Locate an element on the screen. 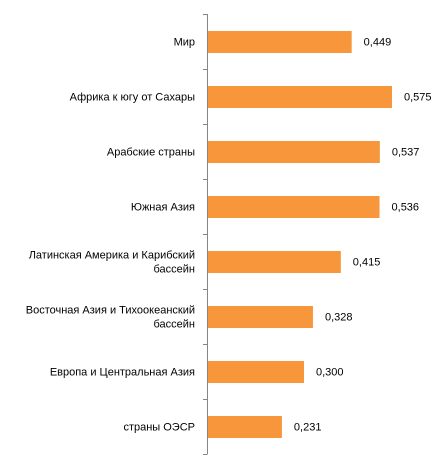  category-label: страны ОЭСР is located at coordinates (159, 428).